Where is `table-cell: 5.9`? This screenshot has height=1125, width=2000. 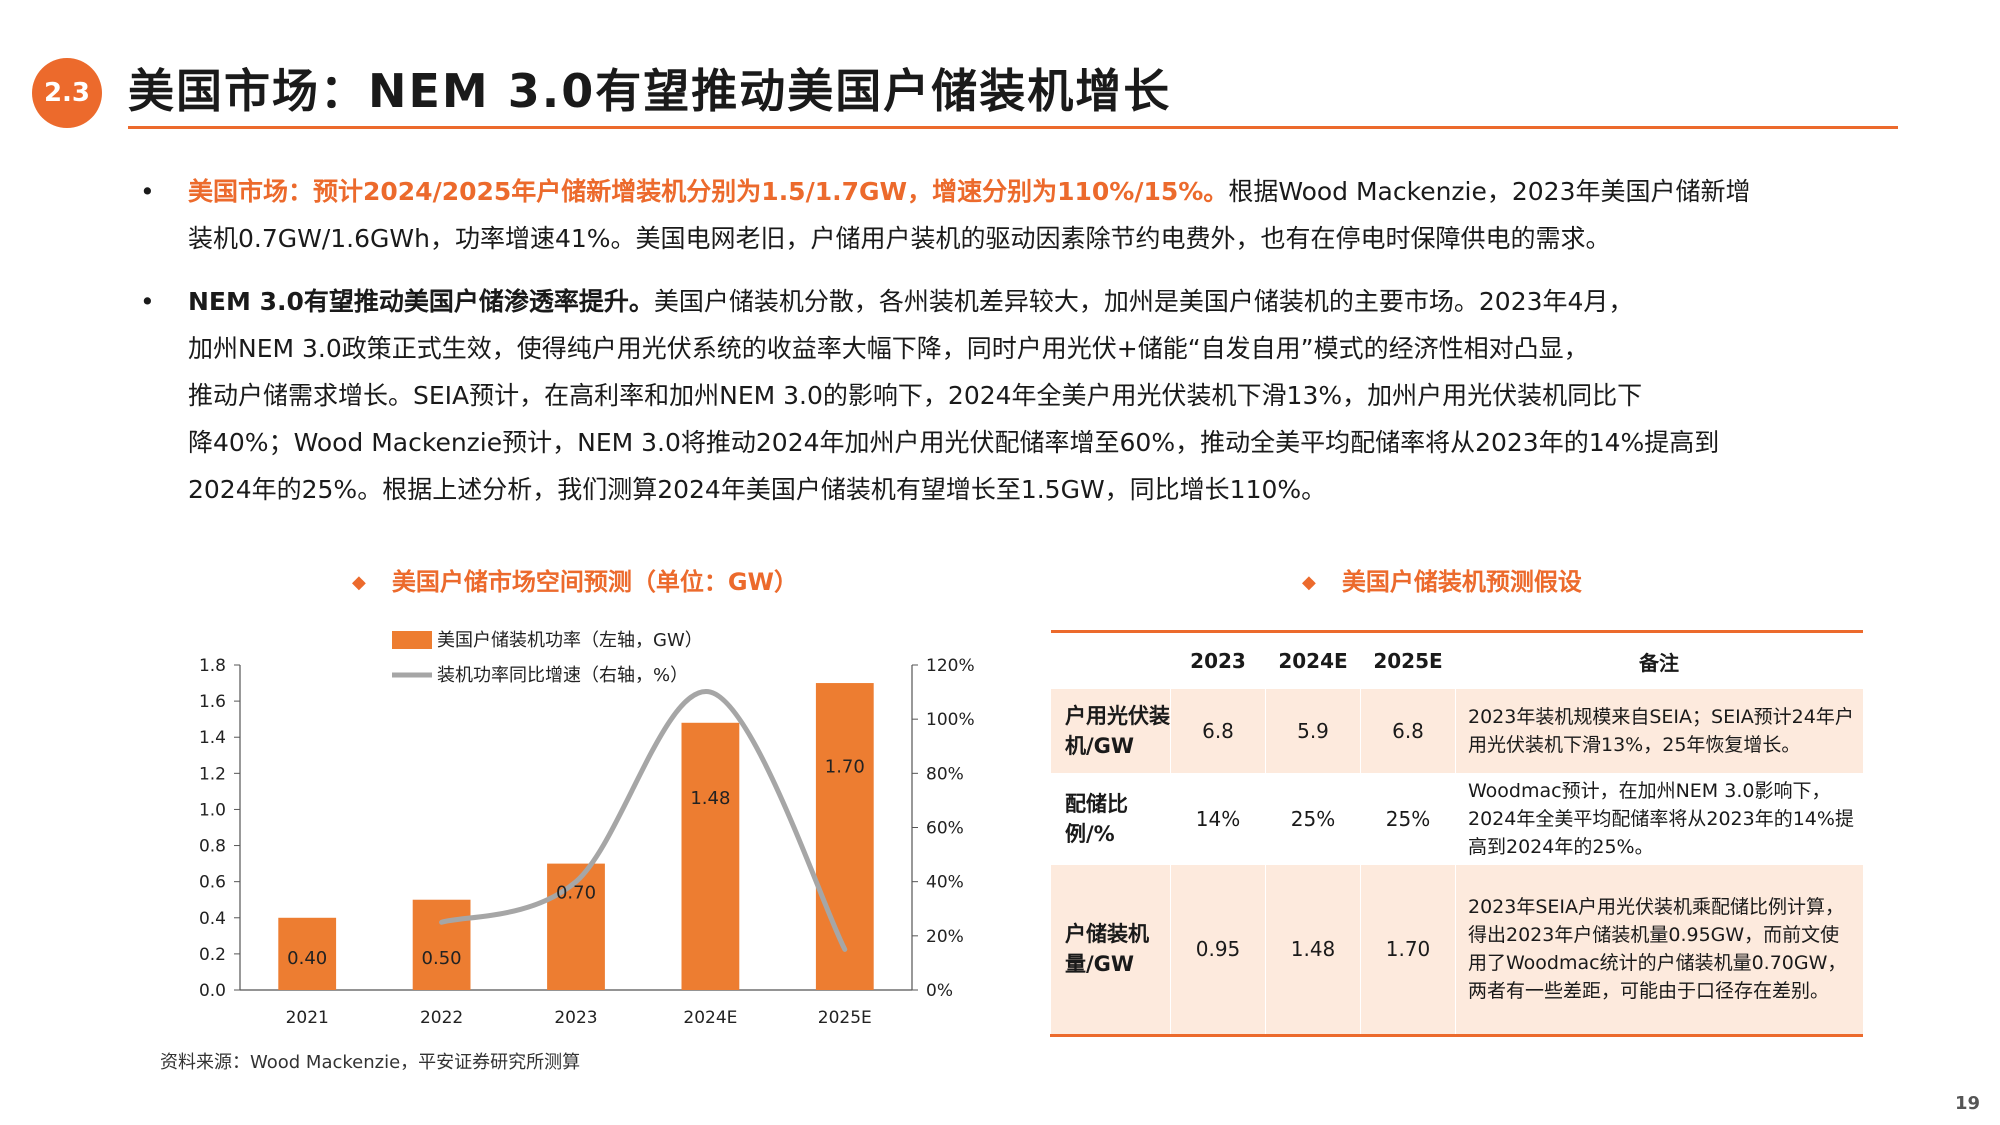
table-cell: 5.9 is located at coordinates (1313, 731).